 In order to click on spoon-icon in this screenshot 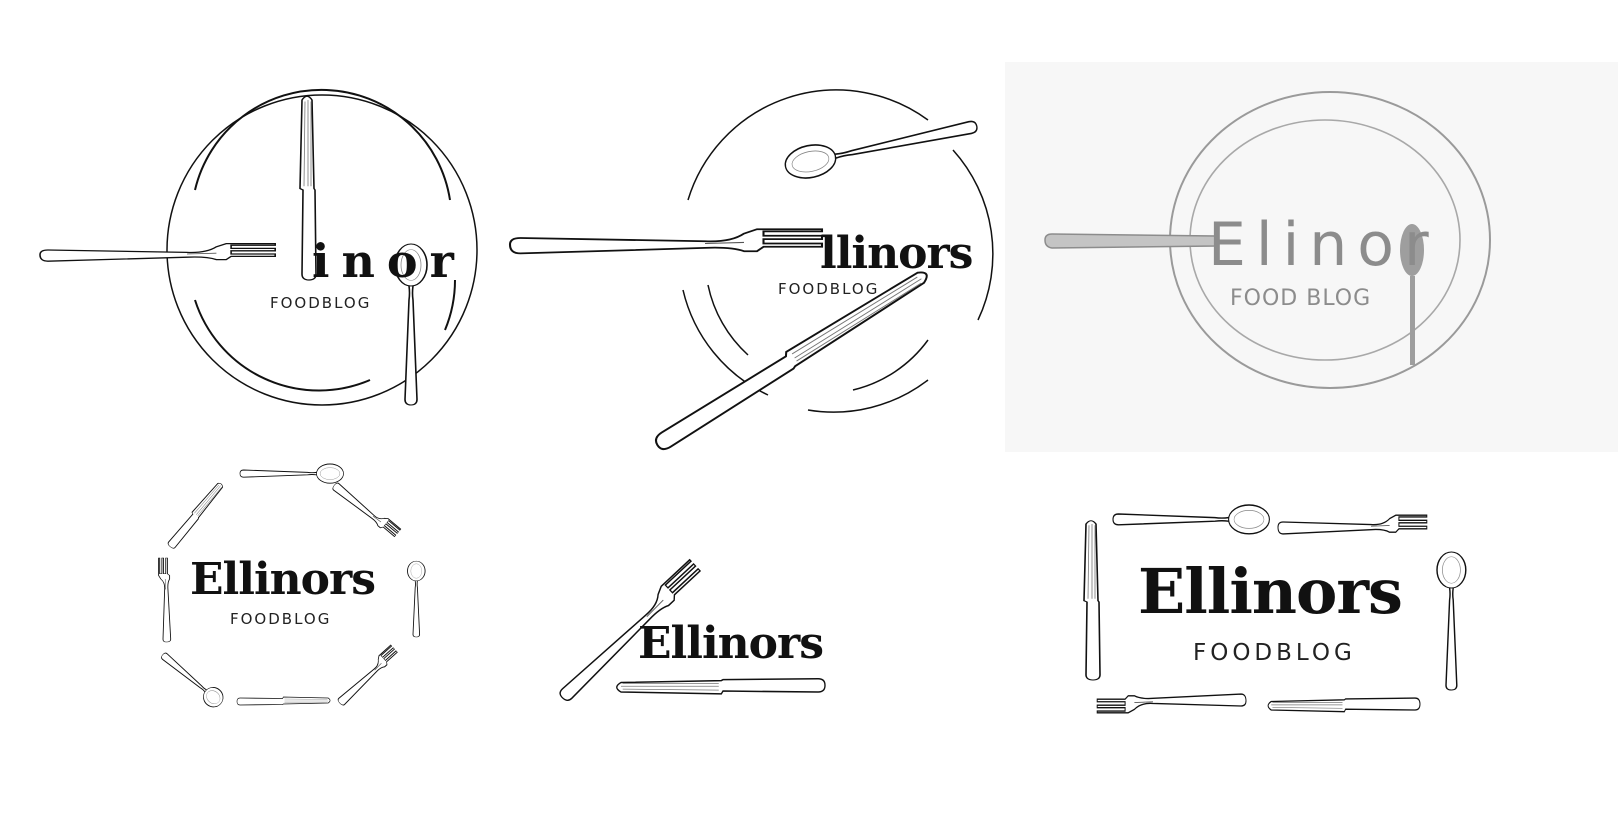, I will do `click(1412, 294)`.